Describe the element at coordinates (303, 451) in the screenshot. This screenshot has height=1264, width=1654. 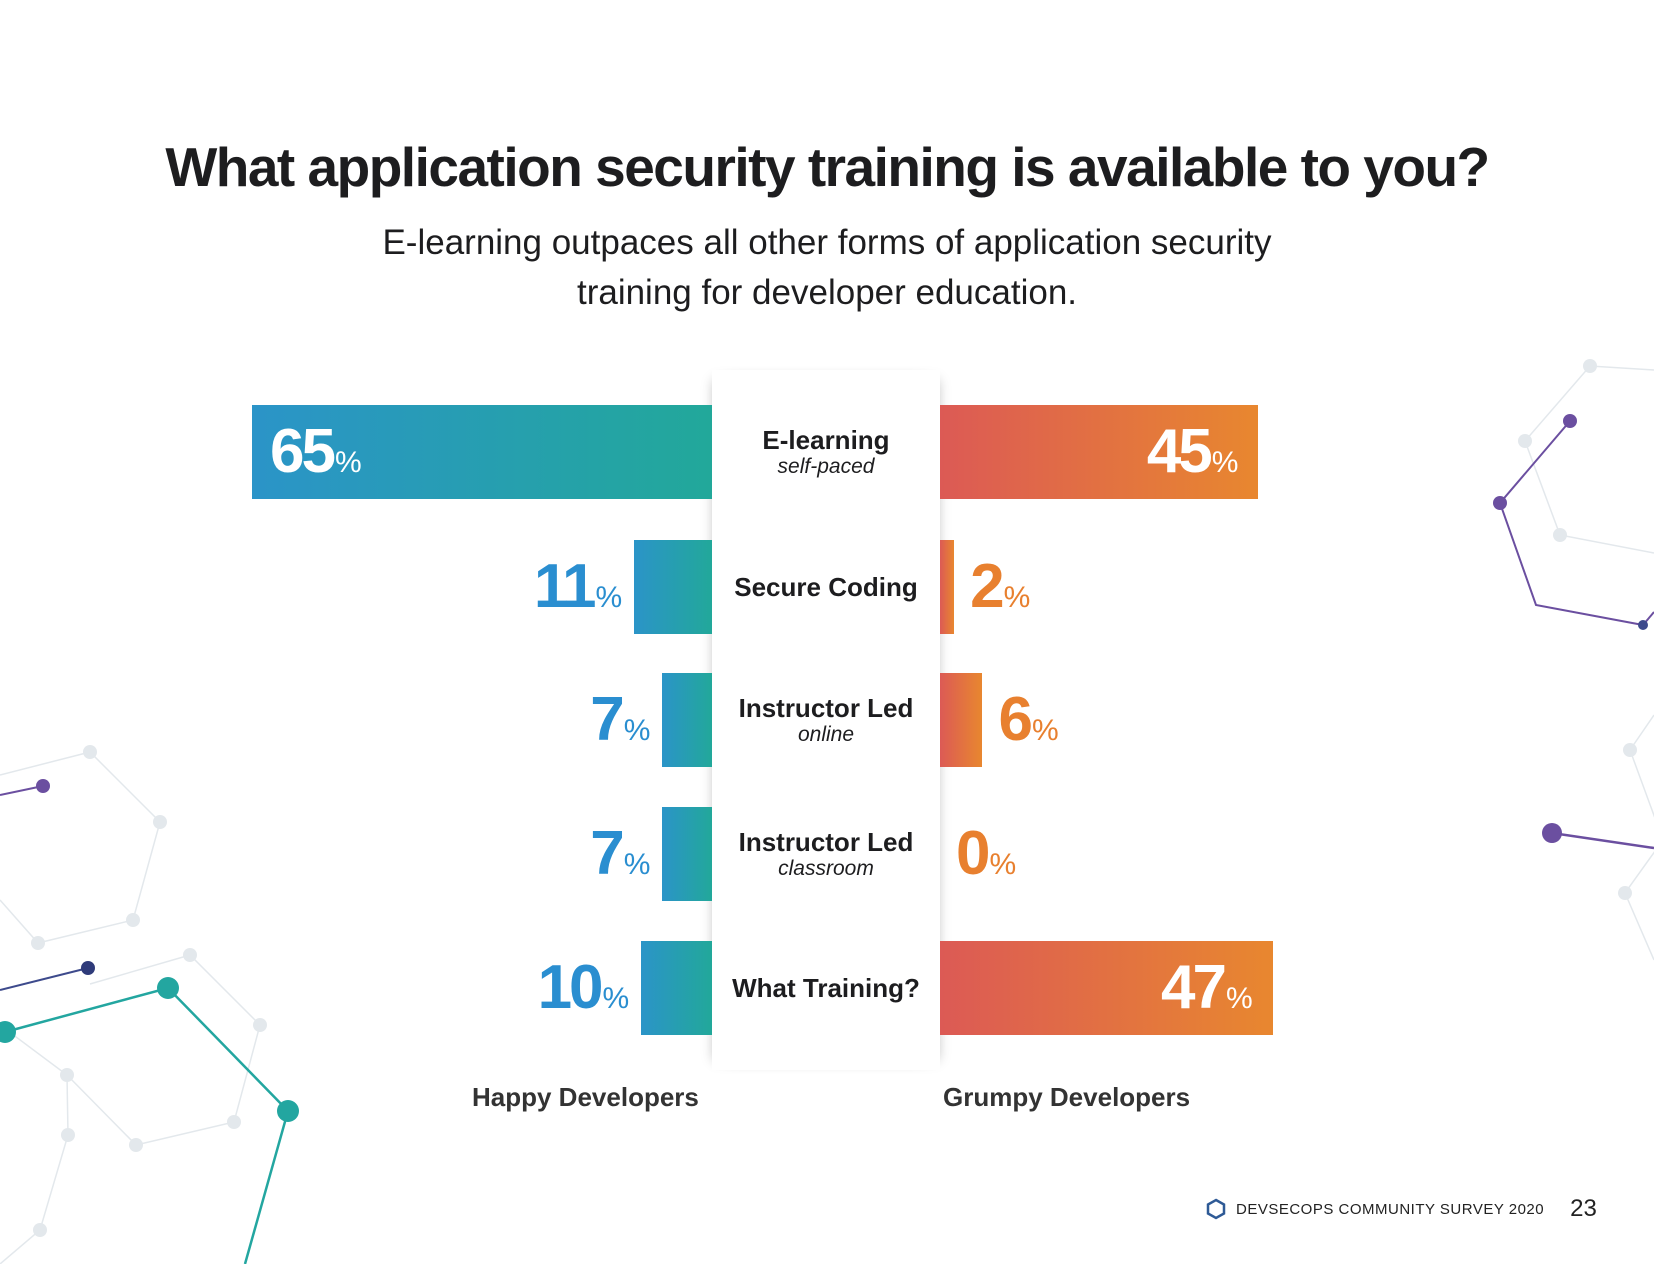
I see `value-number: 65` at that location.